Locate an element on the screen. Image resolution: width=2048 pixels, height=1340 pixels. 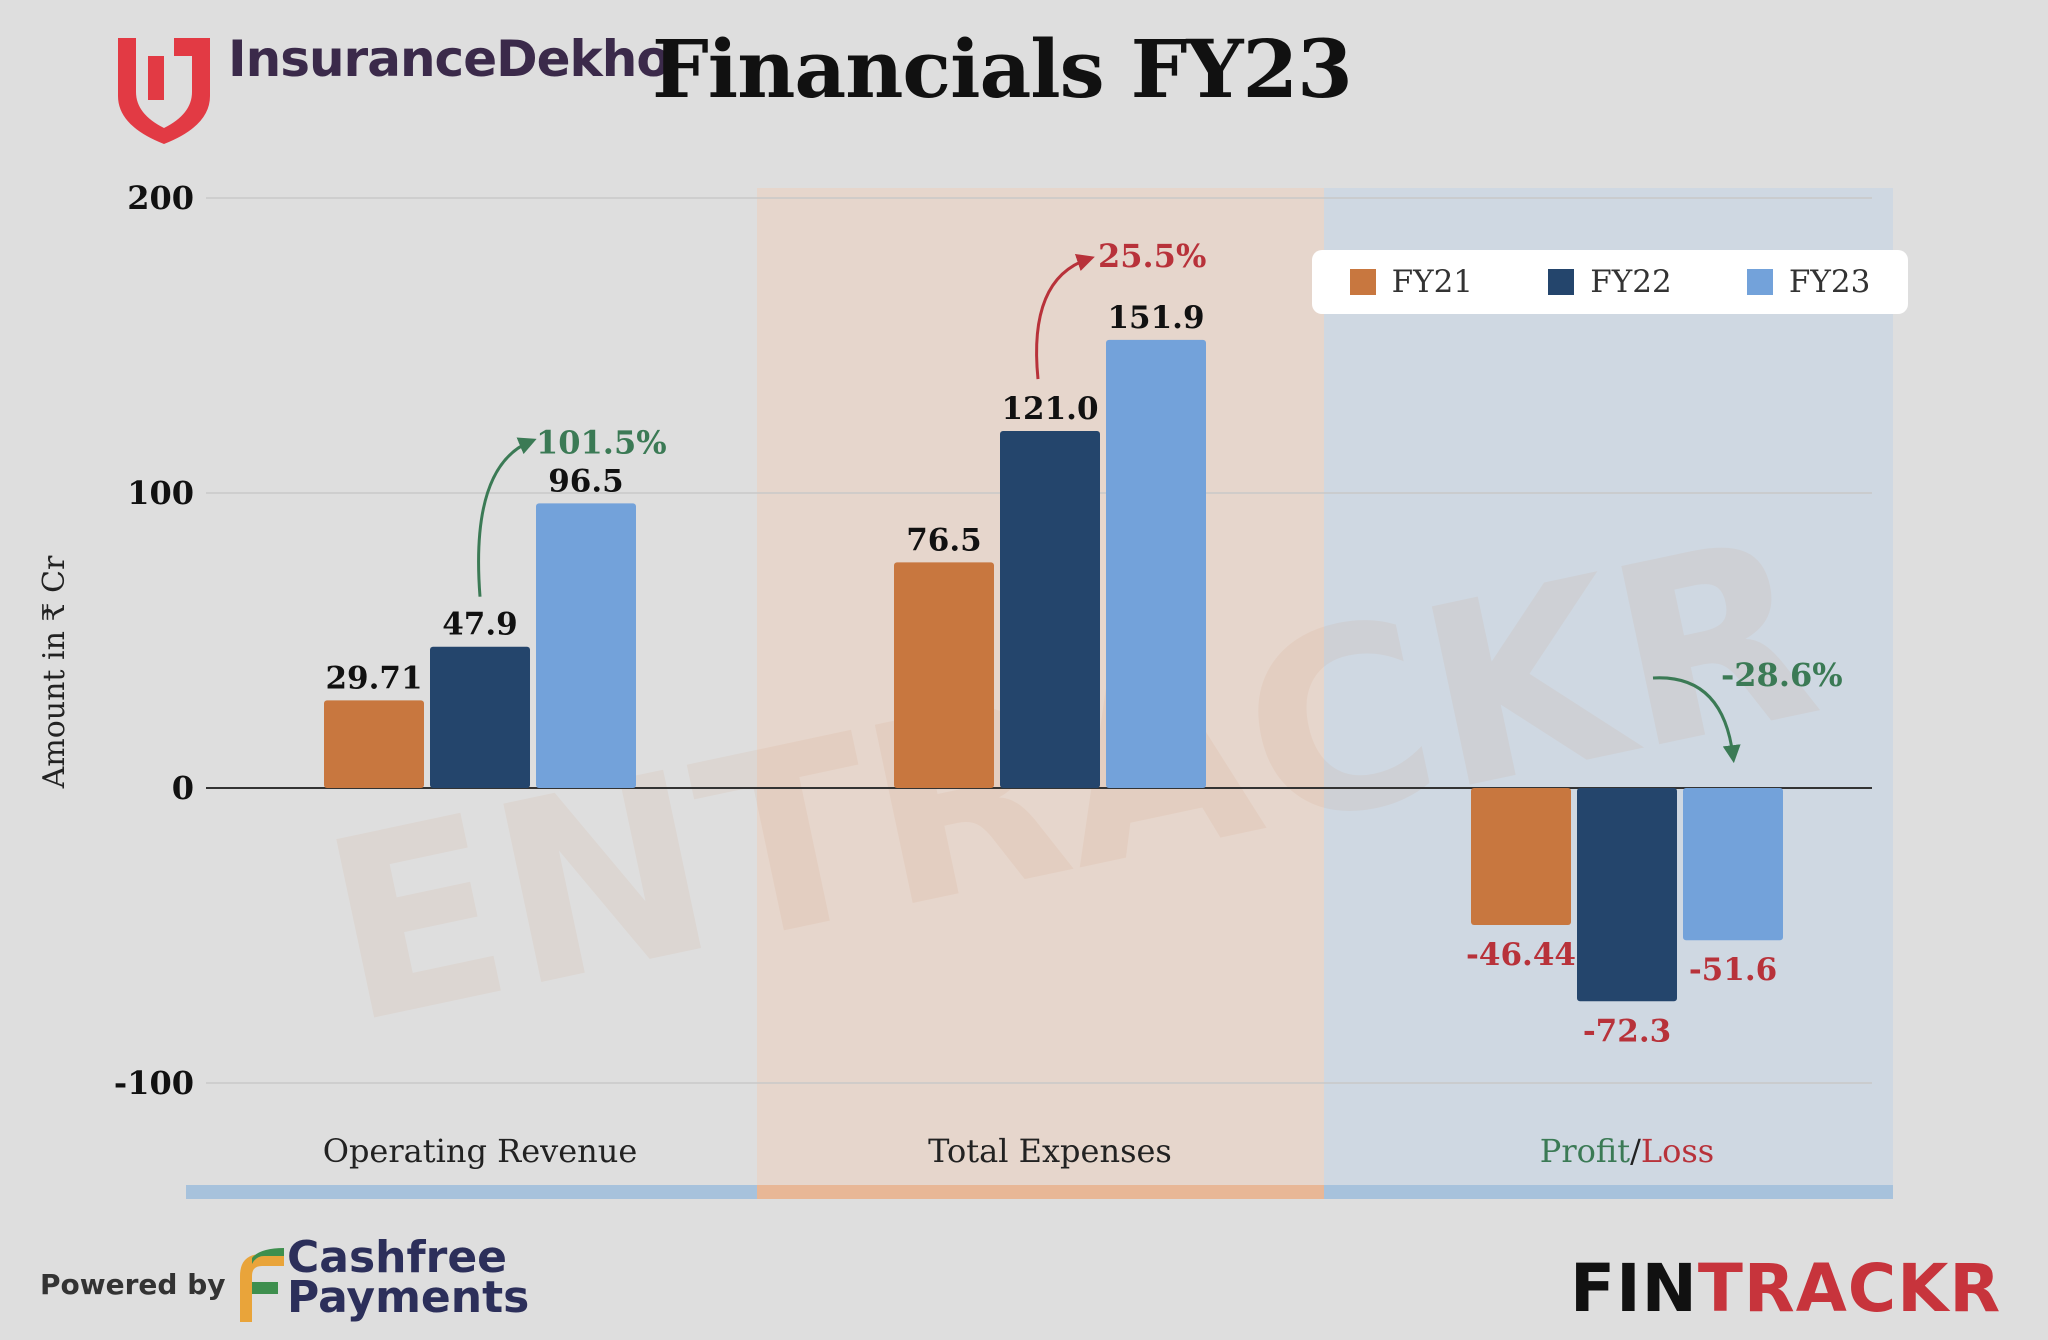
data-label-operating-revenue-fy21: 29.71 is located at coordinates (373, 678).